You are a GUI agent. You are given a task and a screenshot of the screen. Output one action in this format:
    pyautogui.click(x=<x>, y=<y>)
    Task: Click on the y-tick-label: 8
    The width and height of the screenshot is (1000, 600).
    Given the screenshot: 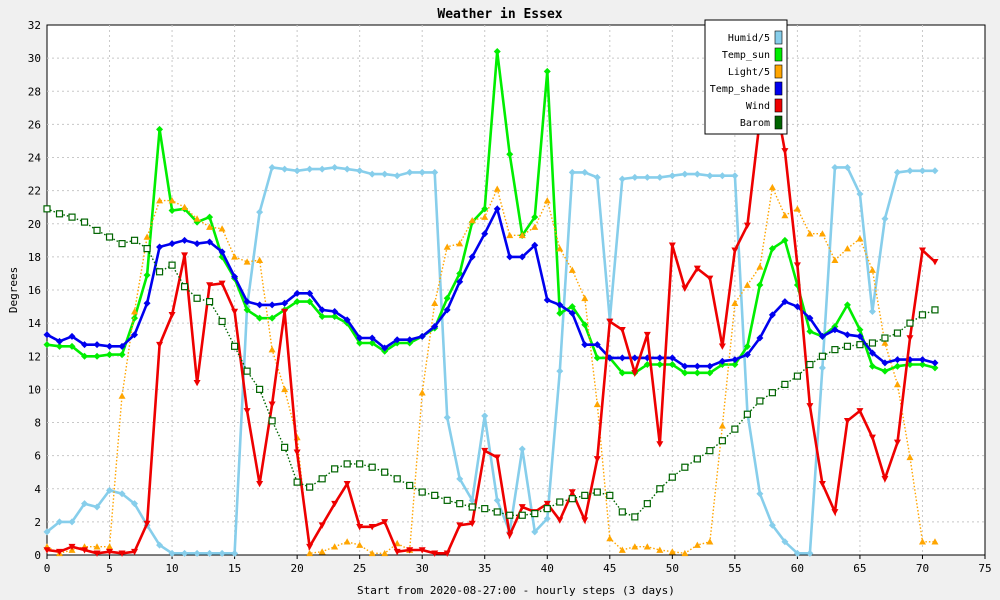 What is the action you would take?
    pyautogui.click(x=37, y=423)
    